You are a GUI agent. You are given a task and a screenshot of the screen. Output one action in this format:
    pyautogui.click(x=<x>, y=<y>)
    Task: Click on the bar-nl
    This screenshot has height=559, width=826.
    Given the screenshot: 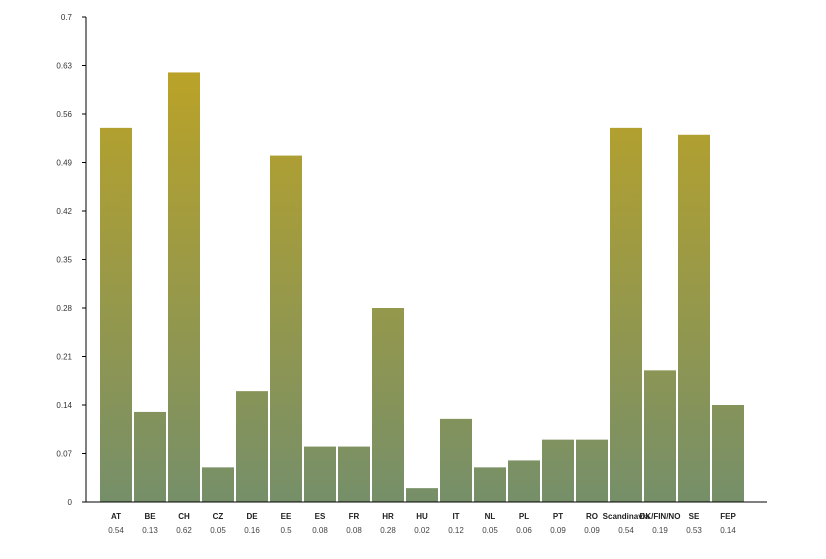 What is the action you would take?
    pyautogui.click(x=490, y=484)
    